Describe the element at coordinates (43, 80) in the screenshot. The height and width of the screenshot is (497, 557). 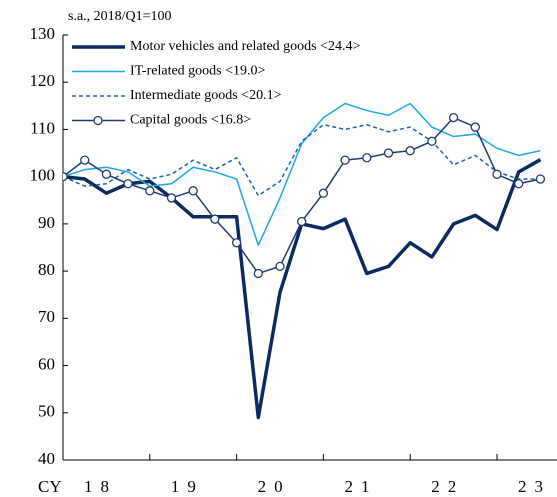
I see `y-tick-label: 120` at that location.